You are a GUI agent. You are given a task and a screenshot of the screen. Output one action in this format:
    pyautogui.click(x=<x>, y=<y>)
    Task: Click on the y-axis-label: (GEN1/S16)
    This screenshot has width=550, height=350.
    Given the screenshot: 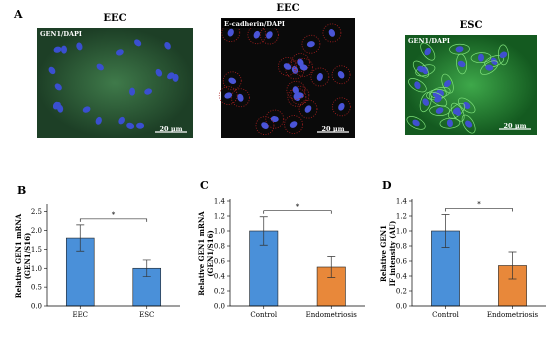 What is the action you would take?
    pyautogui.click(x=27, y=256)
    